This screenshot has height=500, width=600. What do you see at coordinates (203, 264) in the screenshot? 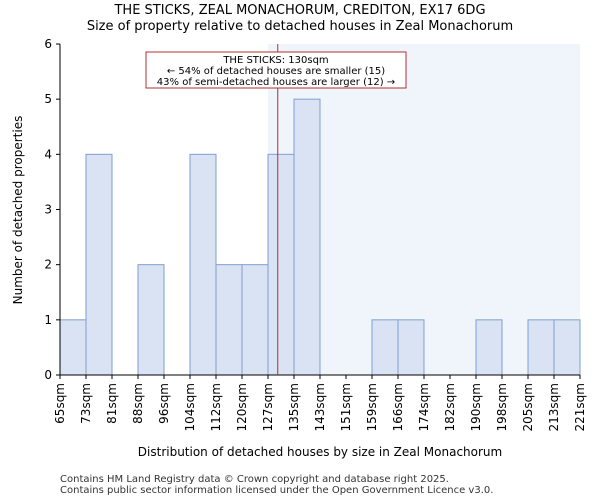
I see `bar-104sqm` at bounding box center [203, 264].